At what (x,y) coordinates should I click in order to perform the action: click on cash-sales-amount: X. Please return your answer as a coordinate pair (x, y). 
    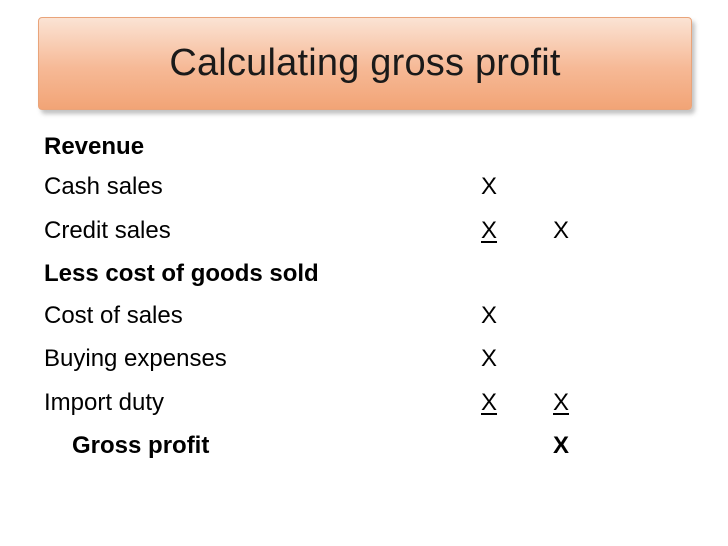
    Looking at the image, I should click on (489, 186).